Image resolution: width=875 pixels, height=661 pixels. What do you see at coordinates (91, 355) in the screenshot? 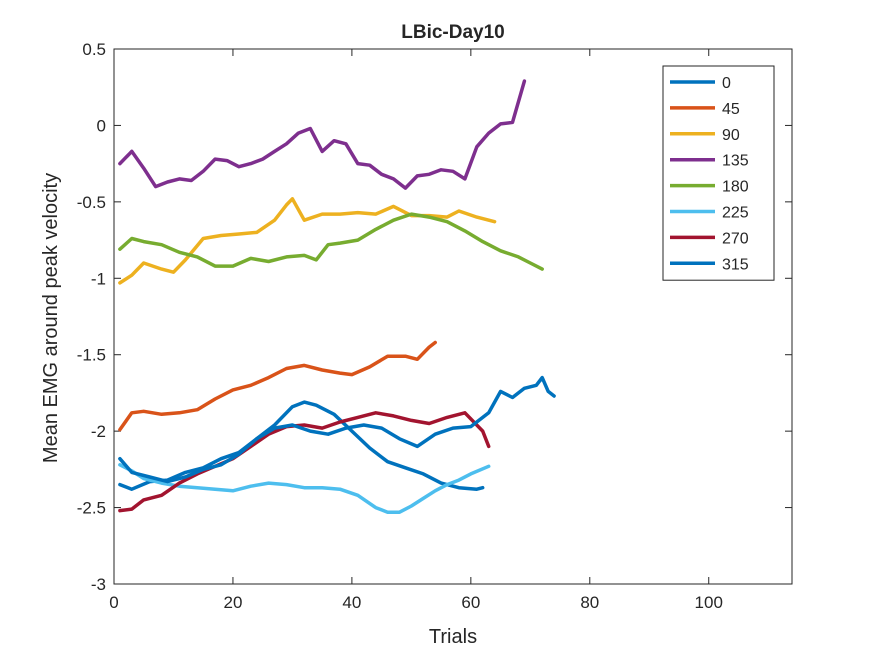
I see `y-tick-label: -1.5` at bounding box center [91, 355].